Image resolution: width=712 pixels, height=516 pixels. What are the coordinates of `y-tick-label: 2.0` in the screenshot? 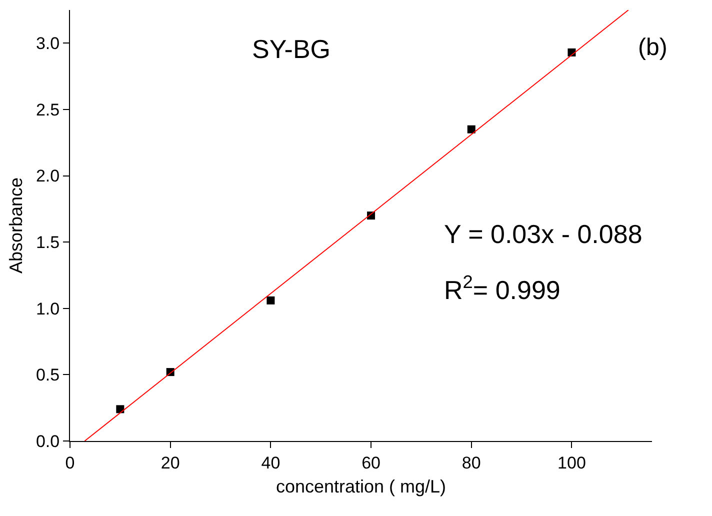 It's located at (48, 176).